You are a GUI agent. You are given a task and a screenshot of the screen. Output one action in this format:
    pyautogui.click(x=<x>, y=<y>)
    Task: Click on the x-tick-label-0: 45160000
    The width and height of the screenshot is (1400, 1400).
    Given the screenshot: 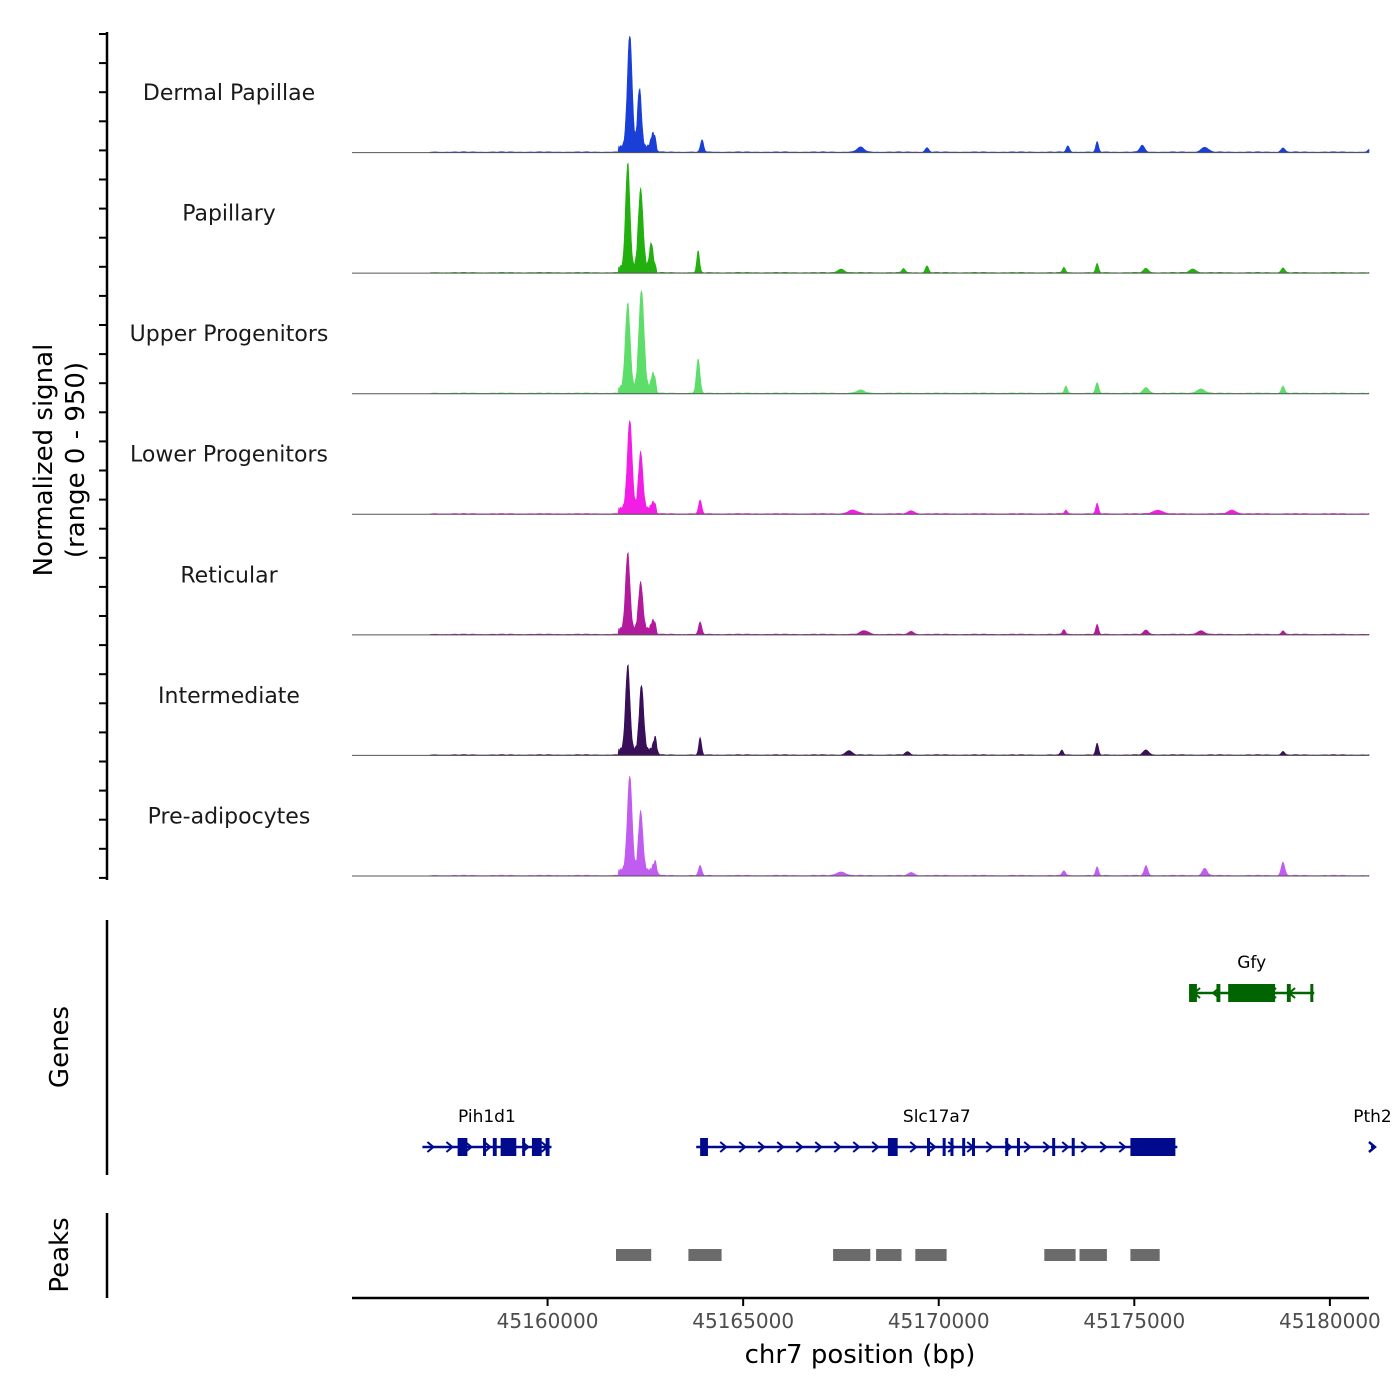 What is the action you would take?
    pyautogui.click(x=548, y=1321)
    